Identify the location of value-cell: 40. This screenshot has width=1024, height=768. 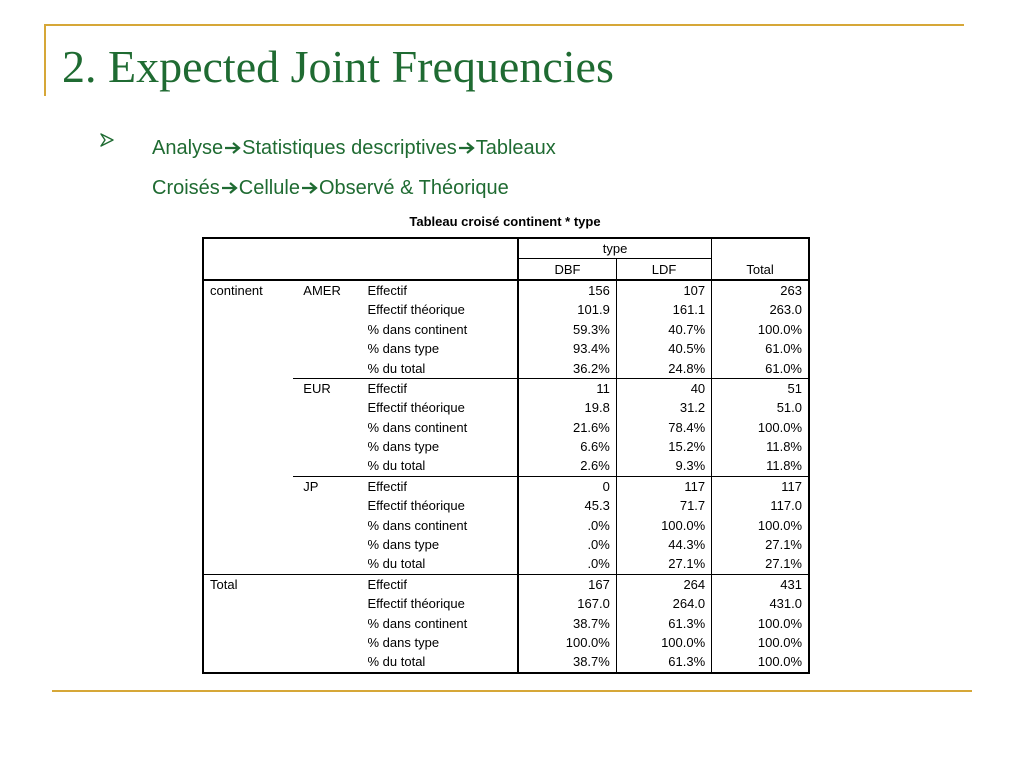
(664, 388).